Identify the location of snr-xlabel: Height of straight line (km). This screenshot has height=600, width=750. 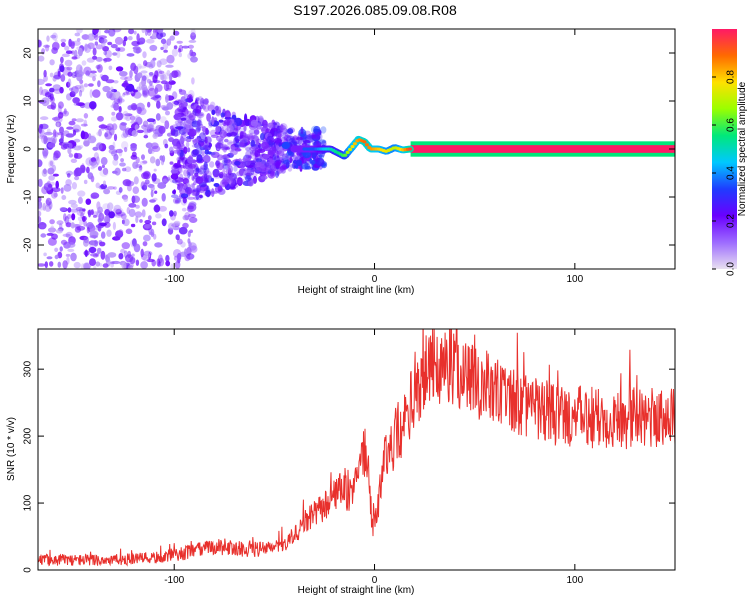
(356, 590).